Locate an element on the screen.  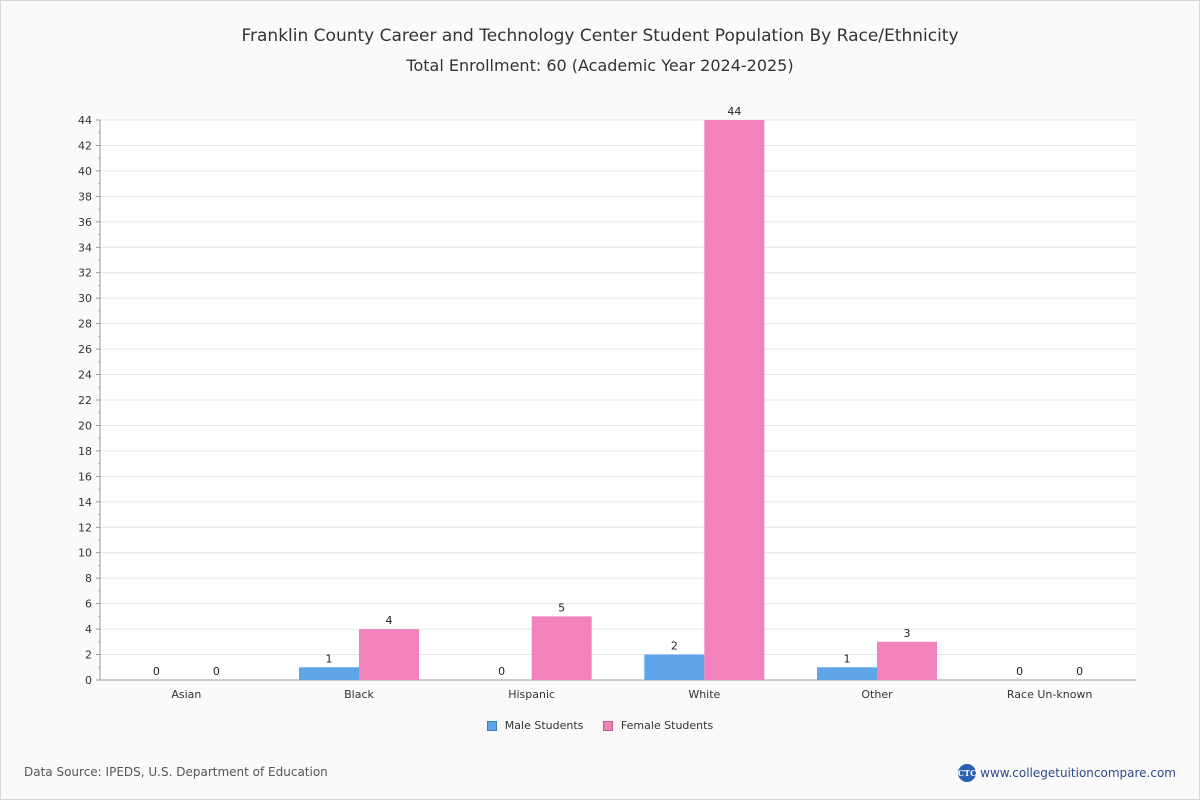
x-tick-label: Race Un-known is located at coordinates (1050, 694).